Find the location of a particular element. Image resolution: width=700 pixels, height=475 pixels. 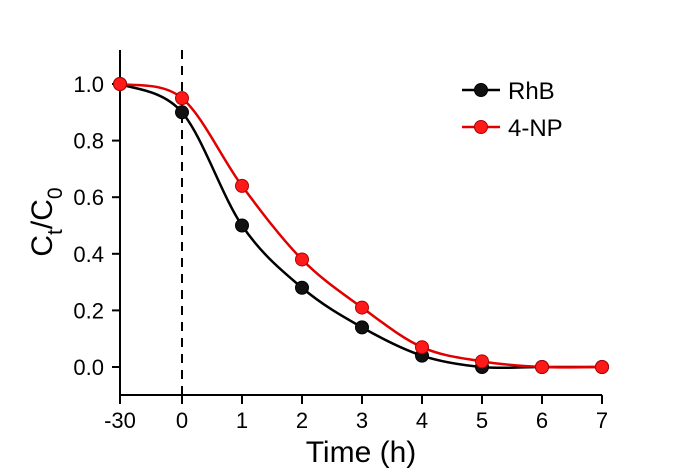

y-tick-label: 0.6 is located at coordinates (88, 197).